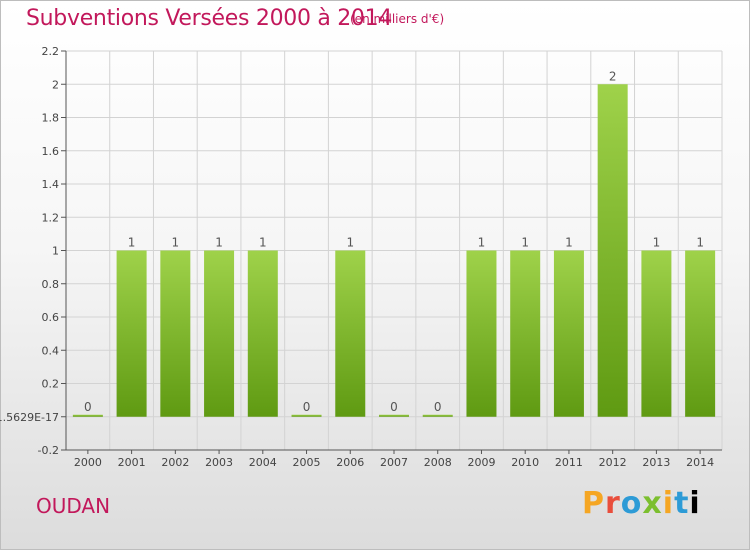 This screenshot has width=750, height=550. I want to click on x-tick-label: 2005, so click(307, 462).